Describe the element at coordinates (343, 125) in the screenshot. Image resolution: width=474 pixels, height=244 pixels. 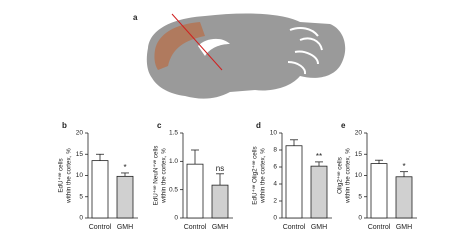
I see `panel-label: e` at that location.